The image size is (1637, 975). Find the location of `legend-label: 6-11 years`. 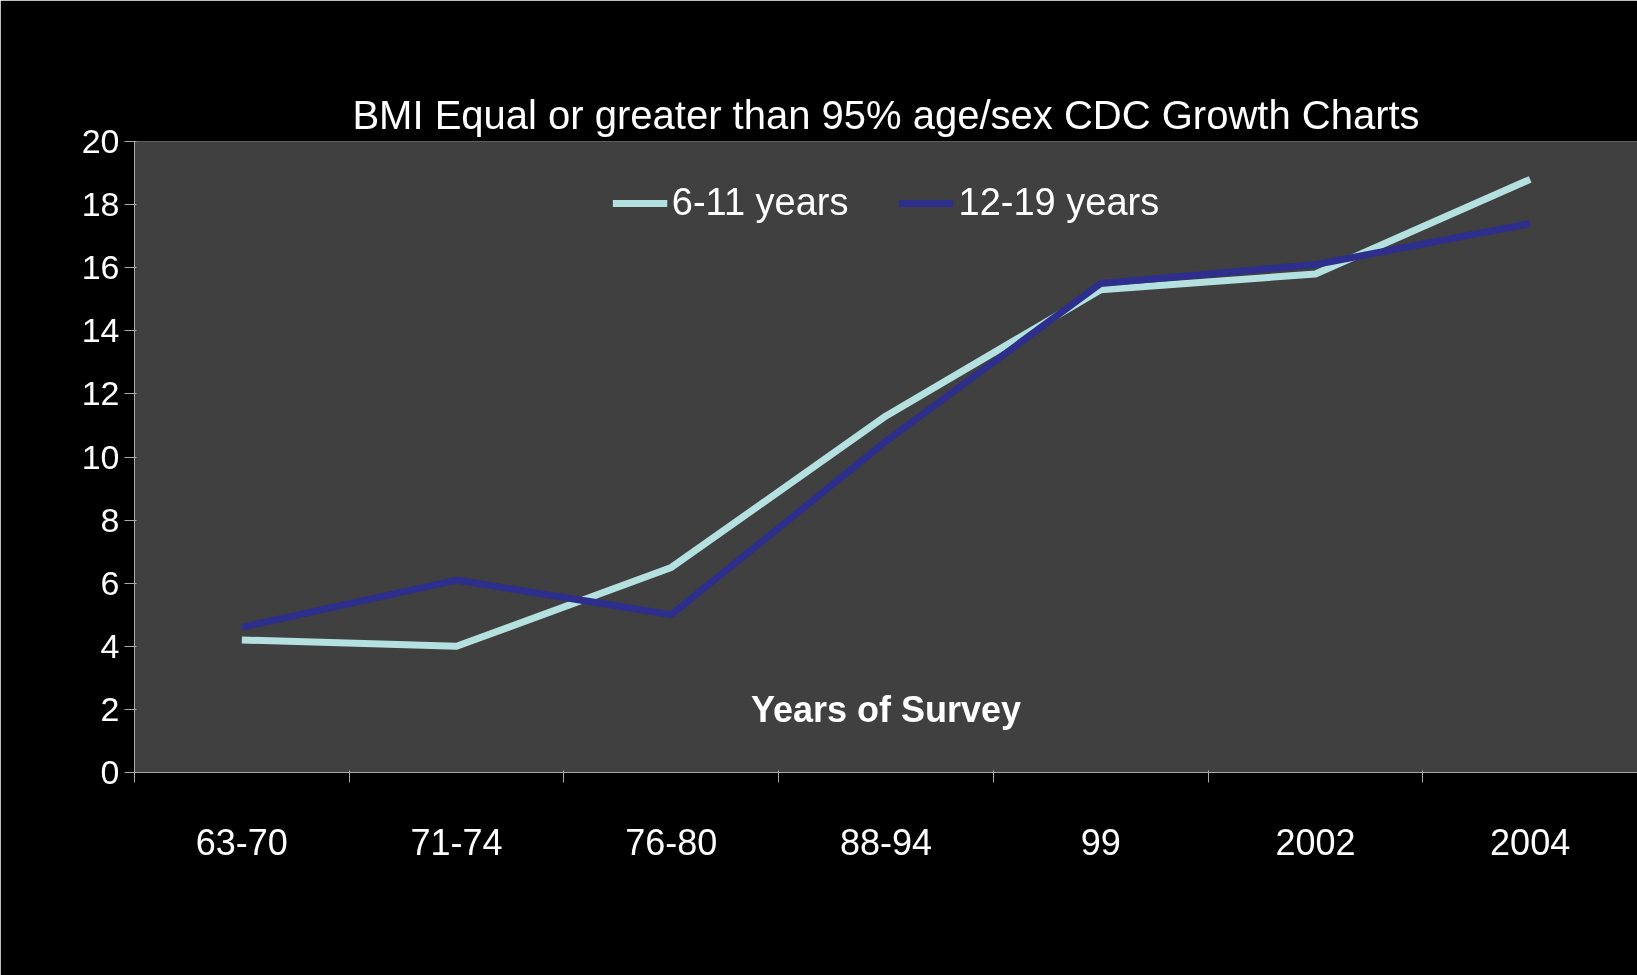

legend-label: 6-11 years is located at coordinates (760, 202).